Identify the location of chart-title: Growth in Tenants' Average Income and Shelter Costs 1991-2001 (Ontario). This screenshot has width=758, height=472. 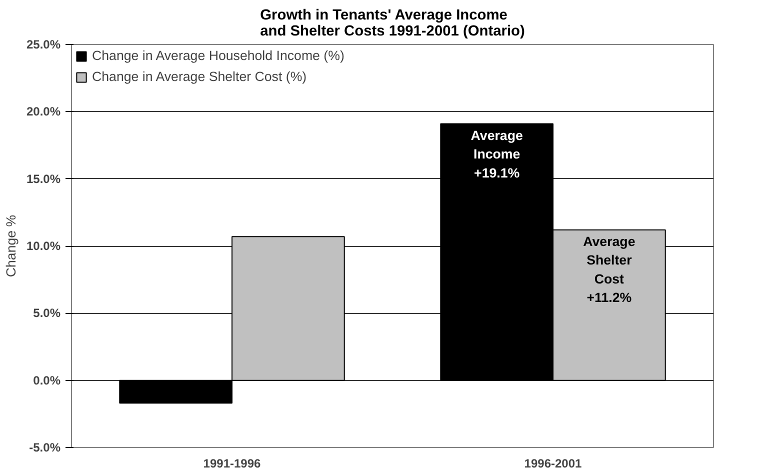
(392, 24).